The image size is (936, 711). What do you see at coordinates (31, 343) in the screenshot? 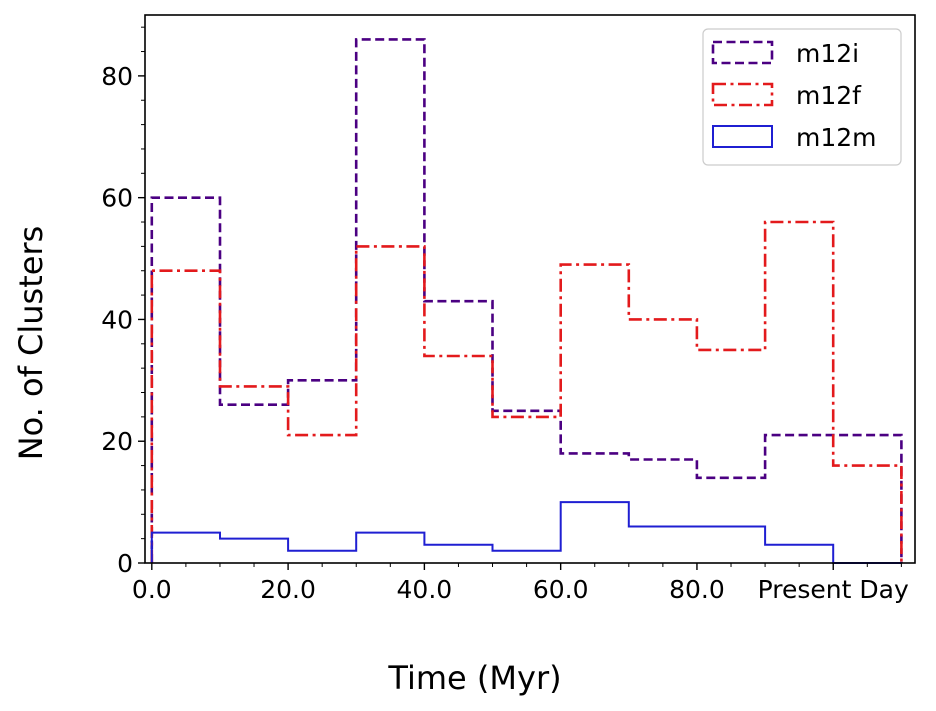
I see `y-axis-title: No. of Clusters` at bounding box center [31, 343].